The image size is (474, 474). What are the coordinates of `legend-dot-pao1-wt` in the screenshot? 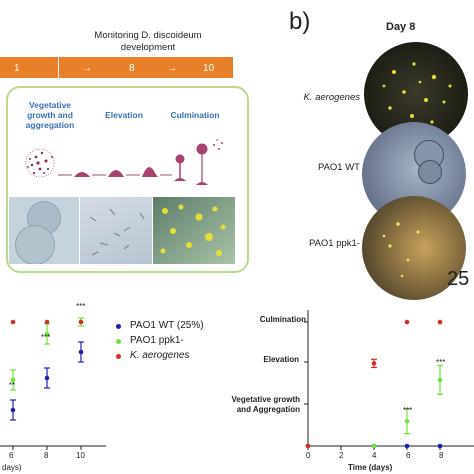 It's located at (118, 326).